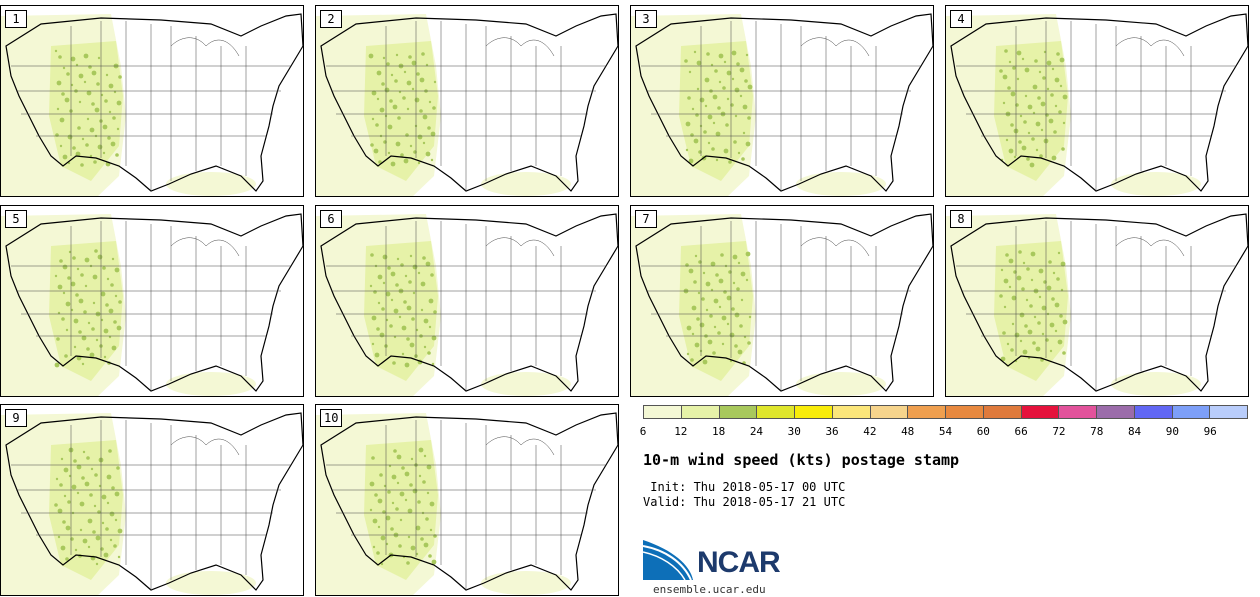  What do you see at coordinates (739, 562) in the screenshot?
I see `ncar-logo-text: NCAR` at bounding box center [739, 562].